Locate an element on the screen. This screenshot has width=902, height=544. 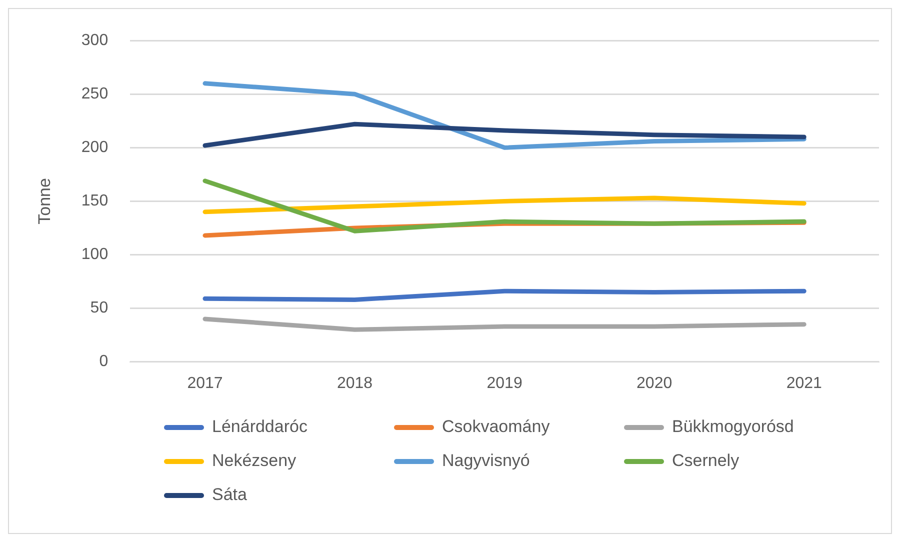
x-tick-label: 2017 is located at coordinates (205, 383).